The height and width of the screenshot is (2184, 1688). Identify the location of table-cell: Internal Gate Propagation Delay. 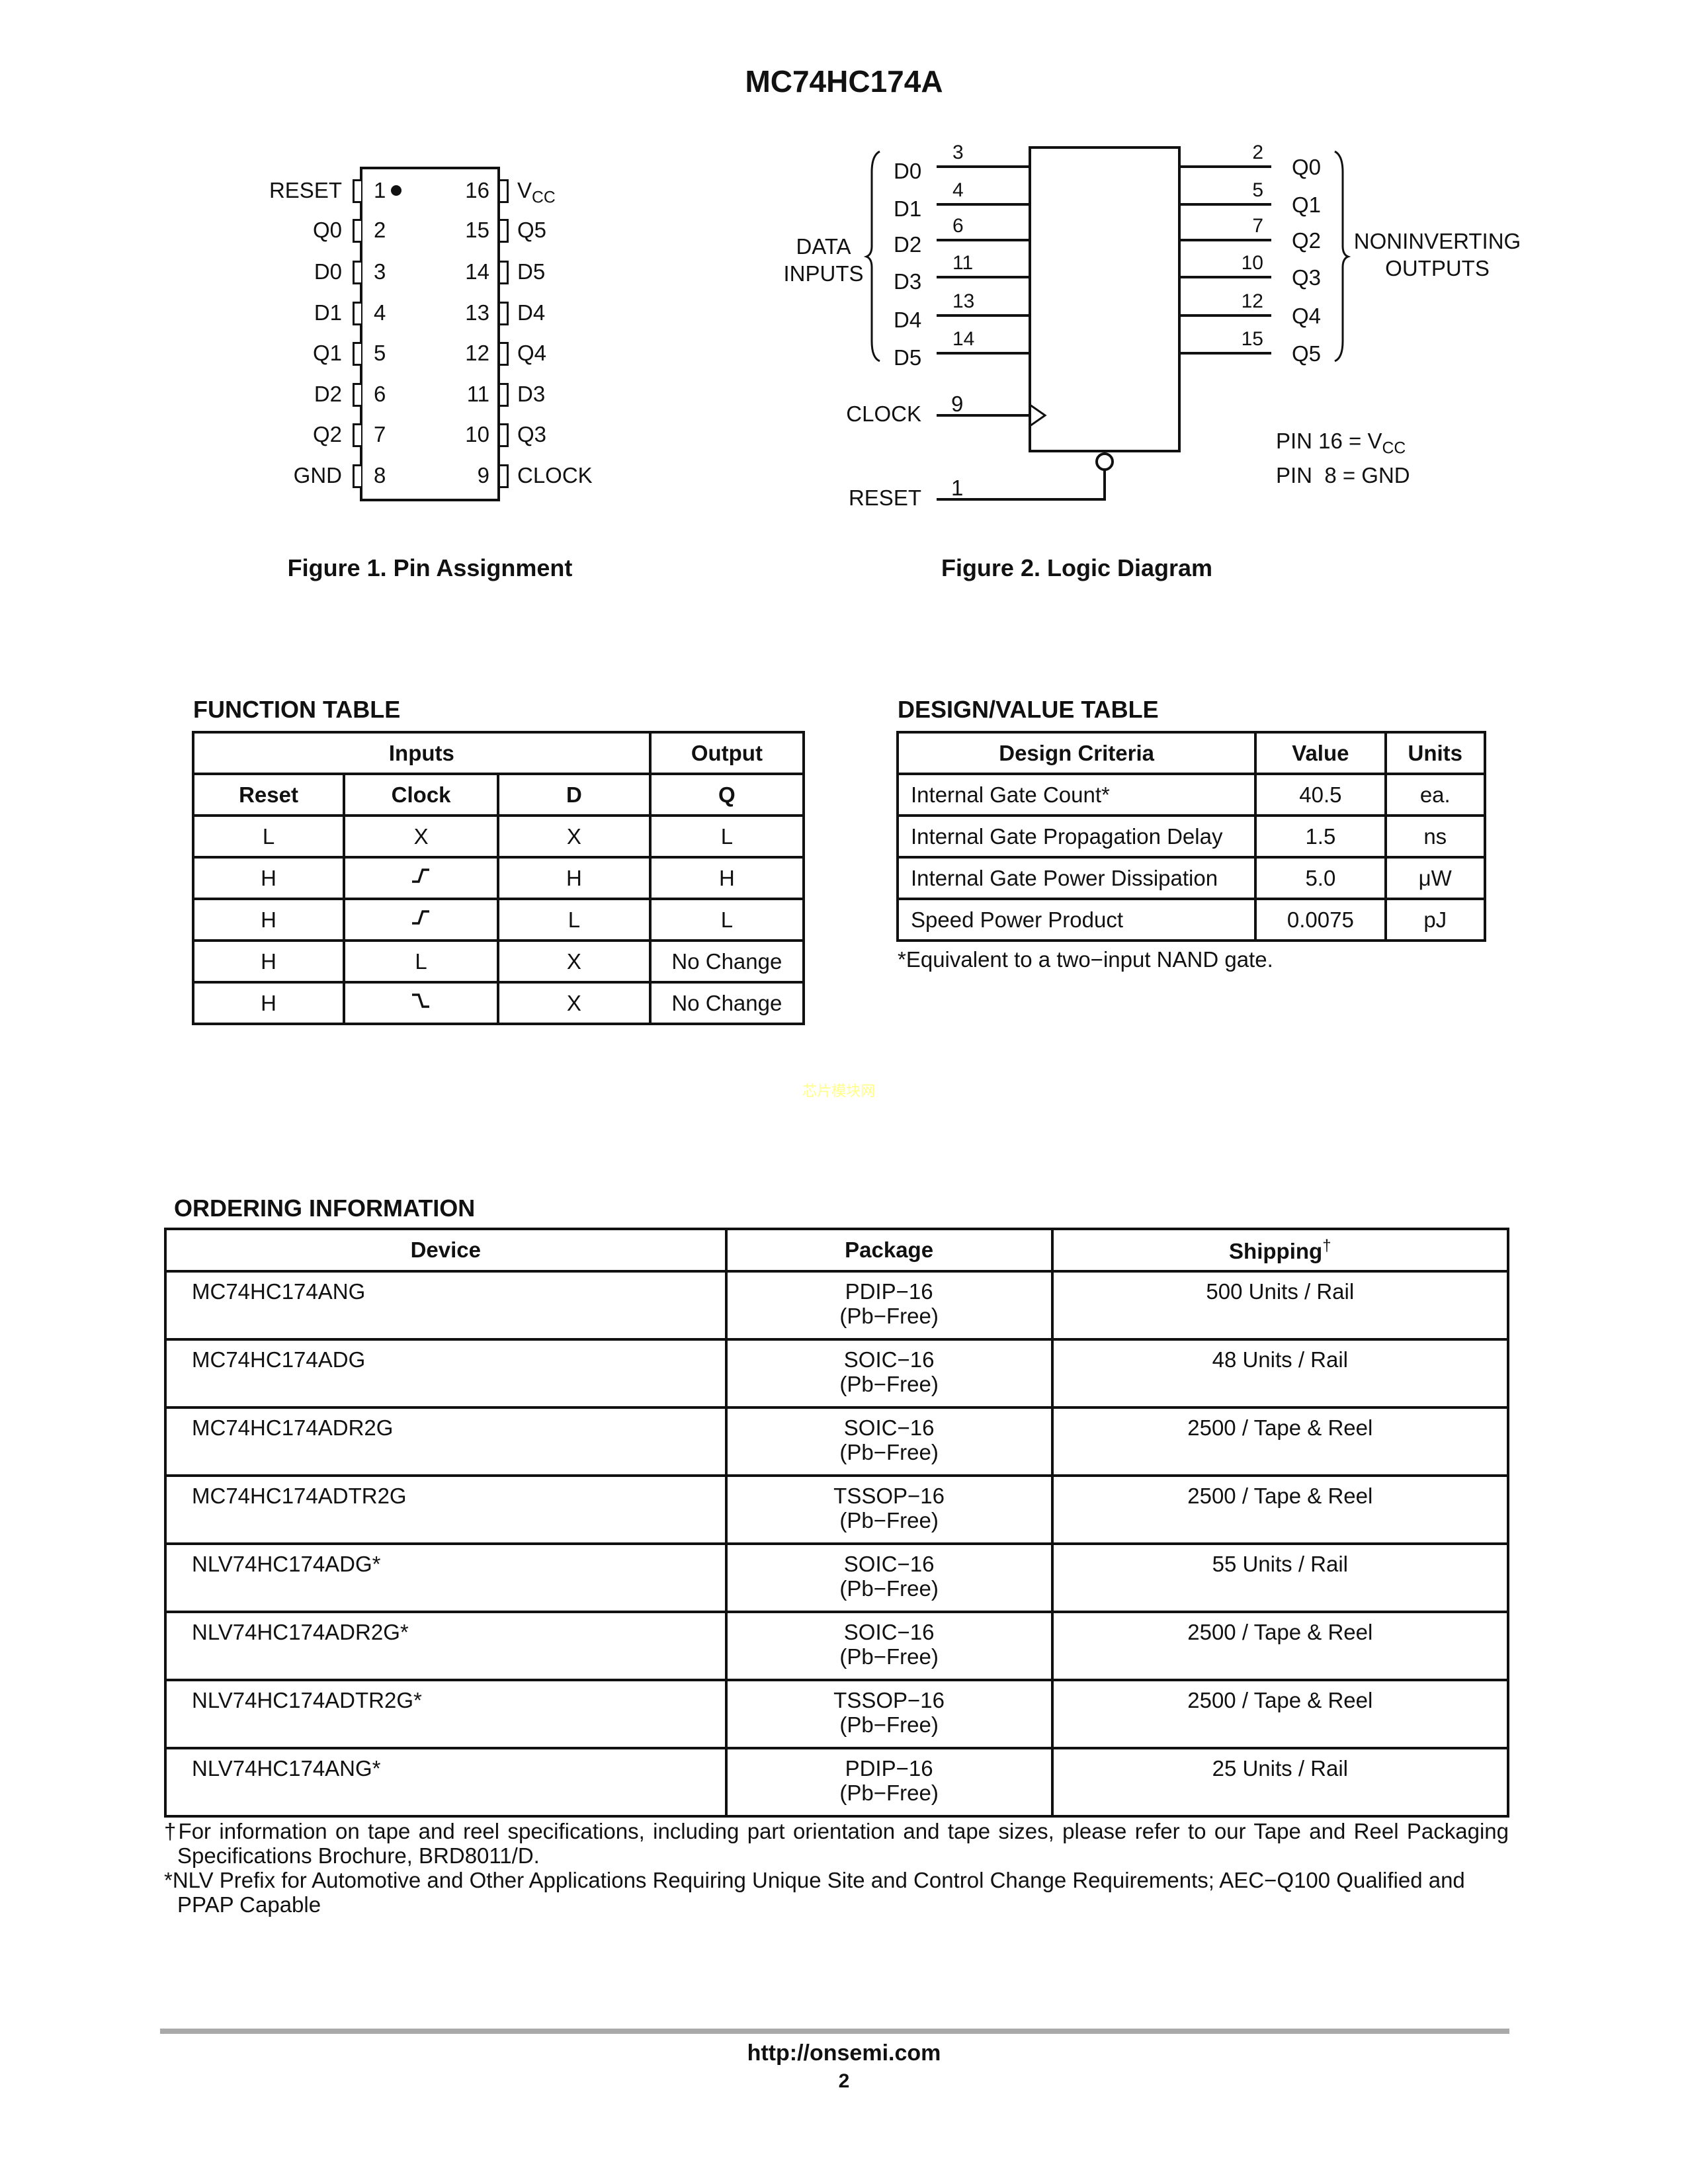
(1076, 836).